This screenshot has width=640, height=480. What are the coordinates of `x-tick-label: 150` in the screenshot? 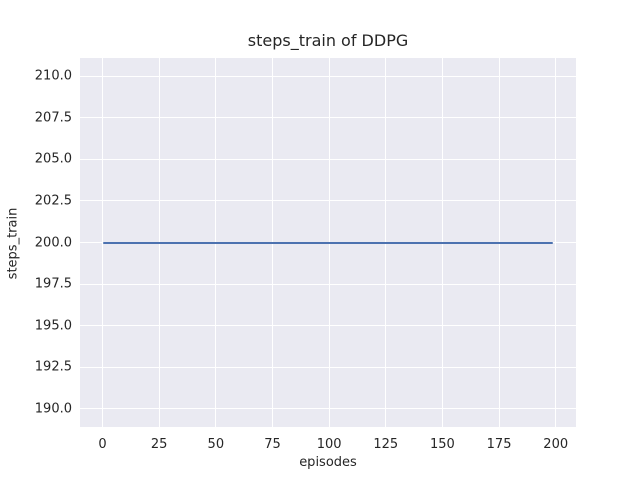 It's located at (442, 444).